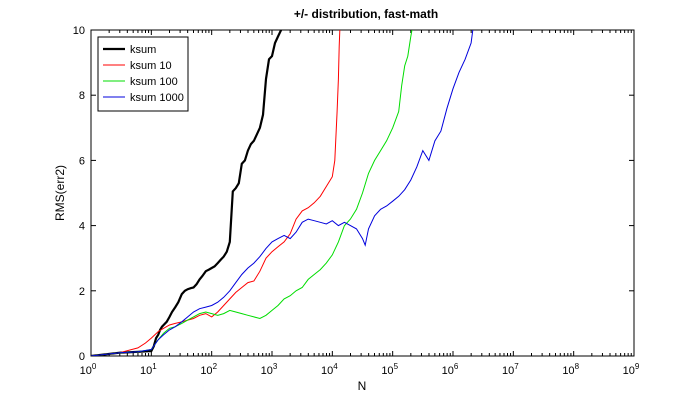  I want to click on x-tick-label: 10⁸, so click(570, 369).